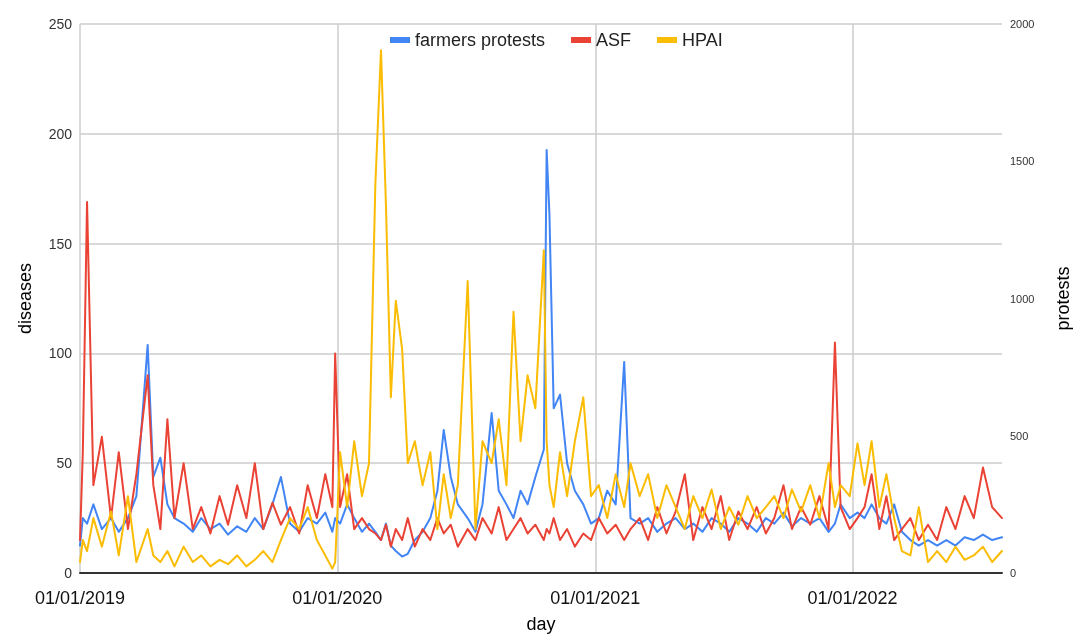  I want to click on x-tick-label: 01/01/2020, so click(337, 598).